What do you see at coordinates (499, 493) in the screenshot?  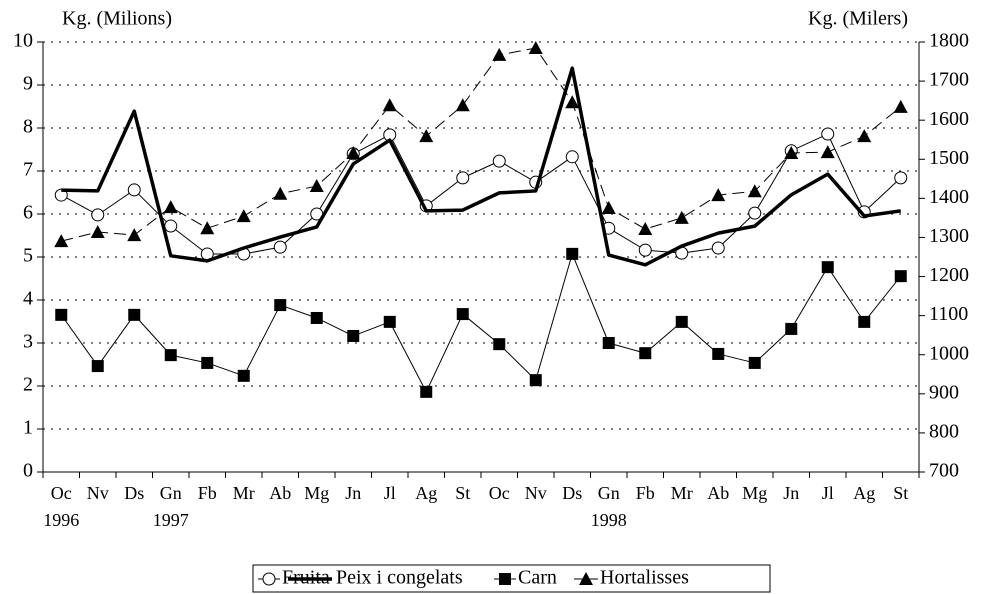 I see `x-tick-label: Oc` at bounding box center [499, 493].